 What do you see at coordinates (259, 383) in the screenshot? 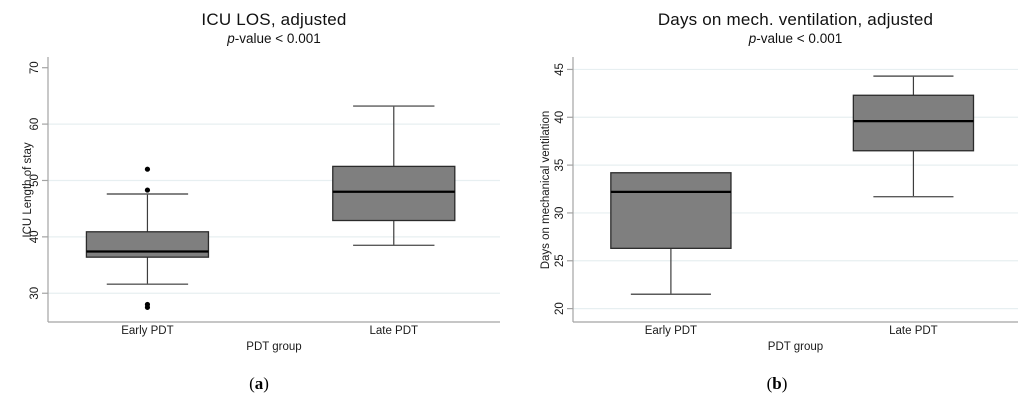
I see `panel-label-a: (a)` at bounding box center [259, 383].